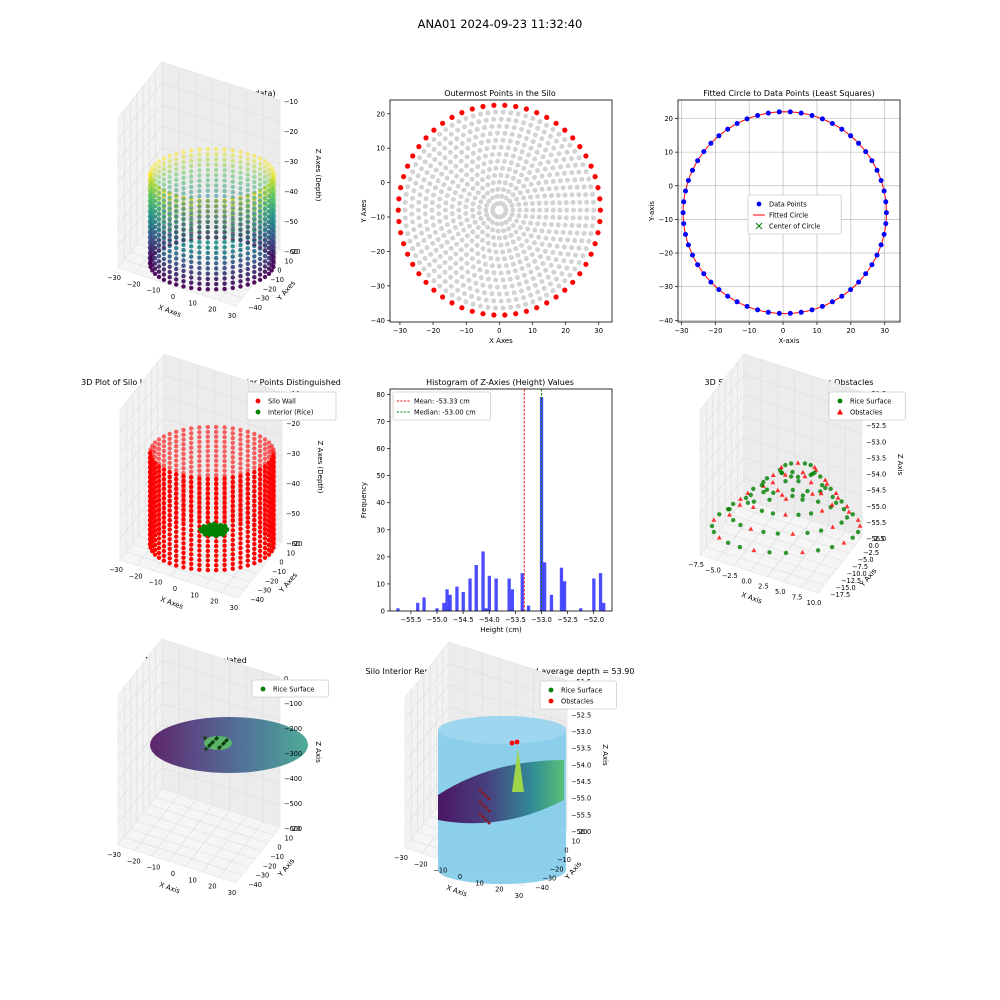 This screenshot has width=1000, height=1000. I want to click on panel-outermost-frame, so click(501, 211).